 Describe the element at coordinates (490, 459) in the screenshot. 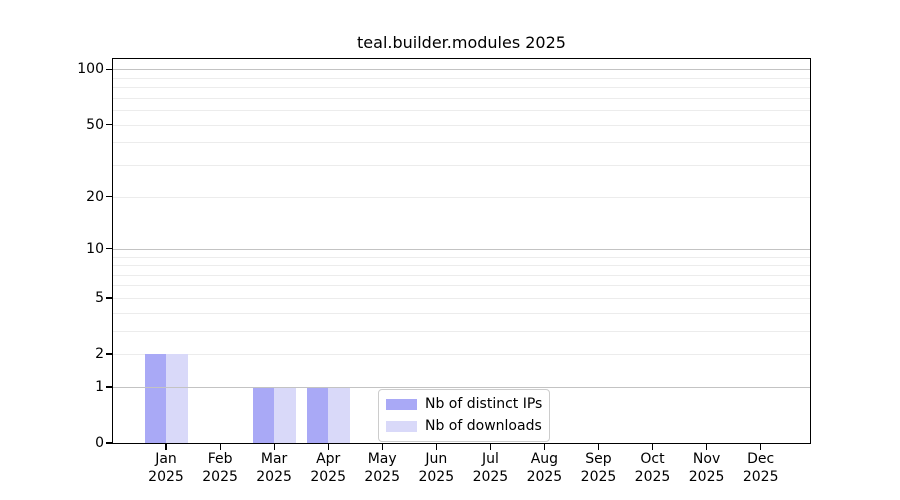

I see `x-label-month: Jul` at that location.